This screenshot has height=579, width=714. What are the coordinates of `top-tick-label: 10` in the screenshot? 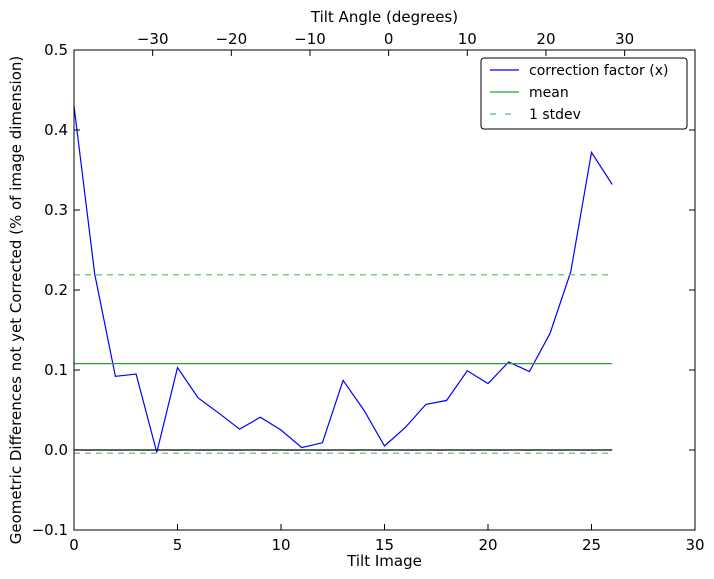 It's located at (467, 39).